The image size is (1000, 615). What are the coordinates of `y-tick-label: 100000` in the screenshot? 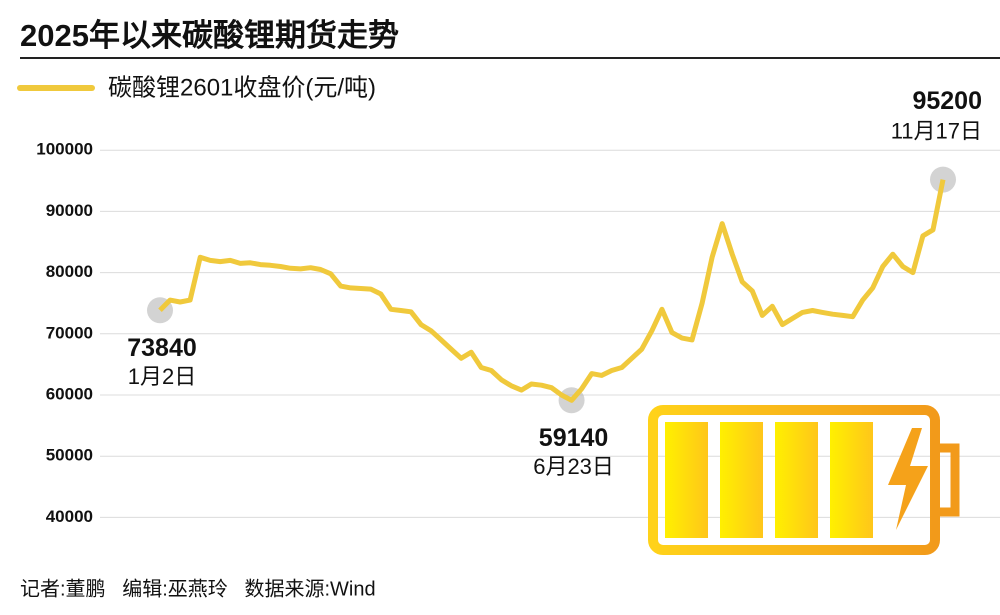 It's located at (64, 149).